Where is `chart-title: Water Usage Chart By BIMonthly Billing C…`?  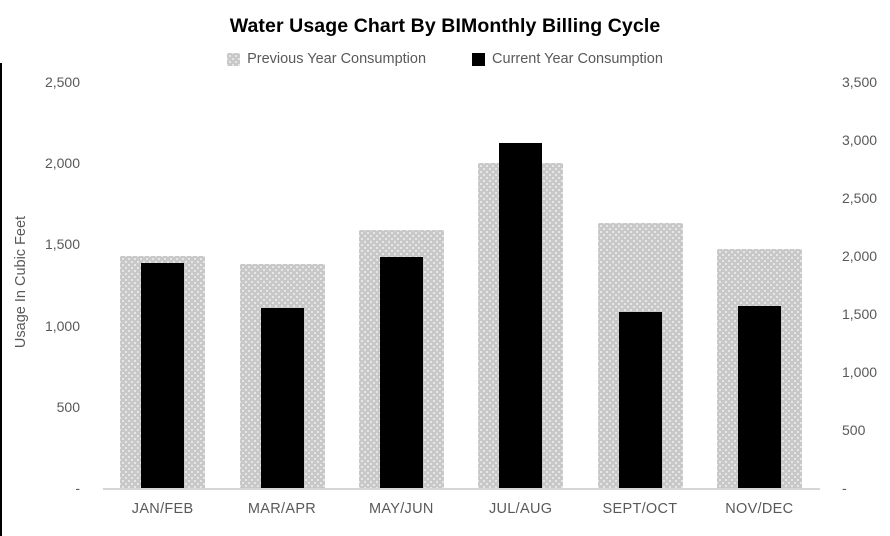 chart-title: Water Usage Chart By BIMonthly Billing C… is located at coordinates (445, 26).